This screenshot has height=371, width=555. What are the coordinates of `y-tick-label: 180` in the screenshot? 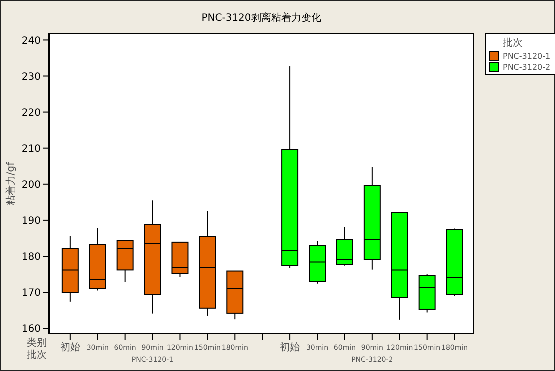 It's located at (31, 258).